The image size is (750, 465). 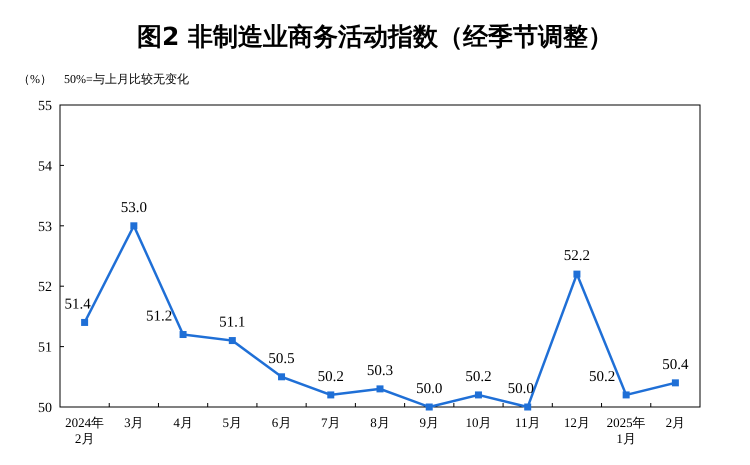 What do you see at coordinates (126, 79) in the screenshot?
I see `text: 50%=与上月比较无变化` at bounding box center [126, 79].